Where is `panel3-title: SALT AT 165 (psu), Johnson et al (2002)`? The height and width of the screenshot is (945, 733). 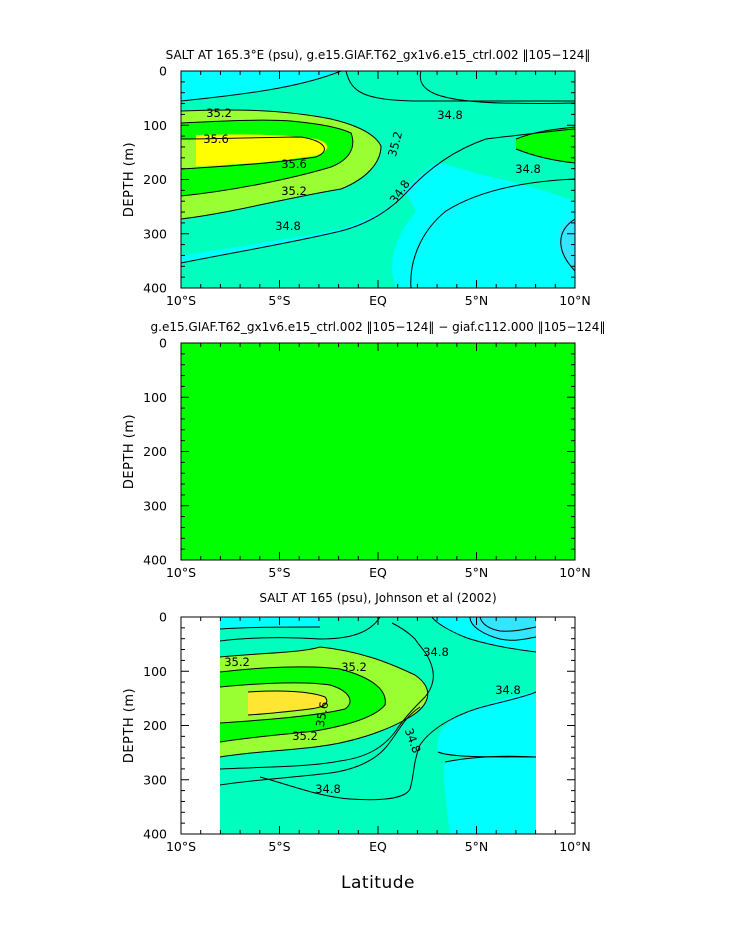 panel3-title: SALT AT 165 (psu), Johnson et al (2002) is located at coordinates (377, 598).